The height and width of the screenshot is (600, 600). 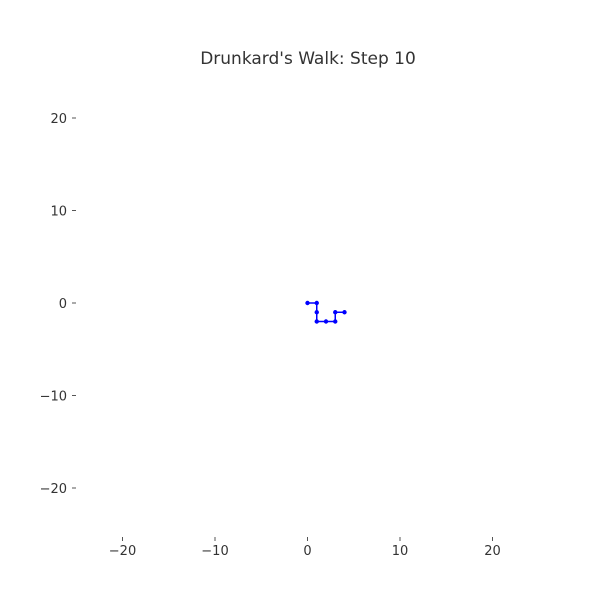 I want to click on plot-area, so click(x=326, y=312).